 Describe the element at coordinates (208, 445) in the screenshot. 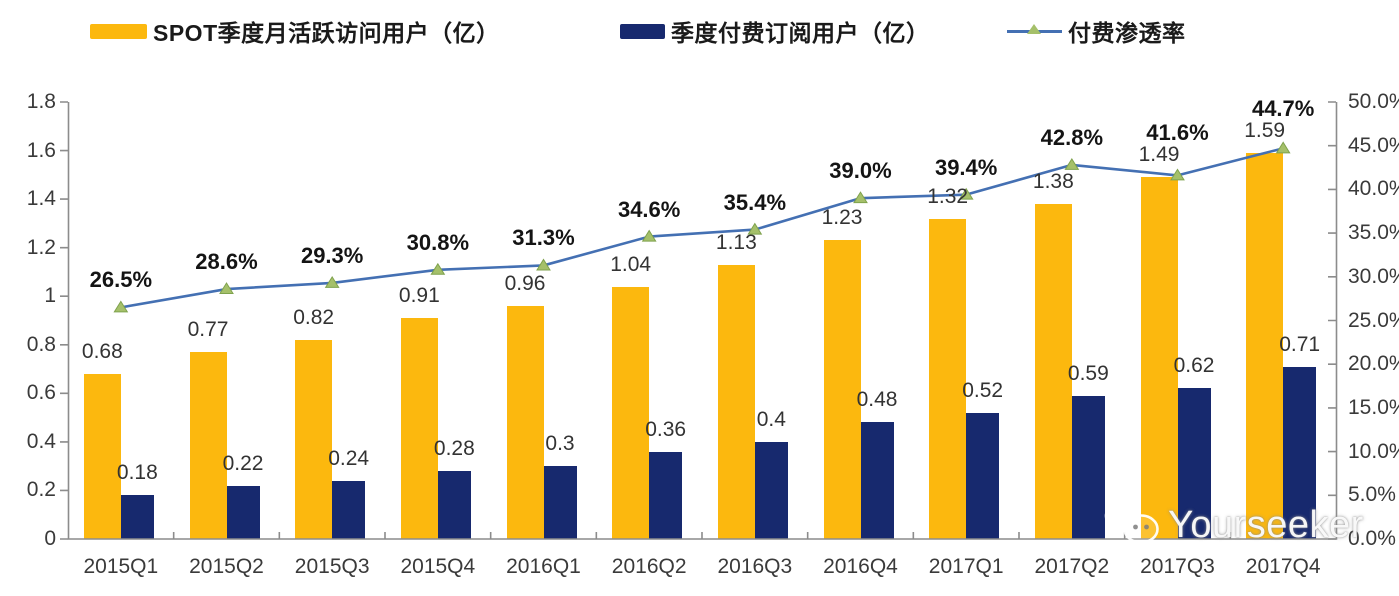

I see `mau-bar-2015Q2` at that location.